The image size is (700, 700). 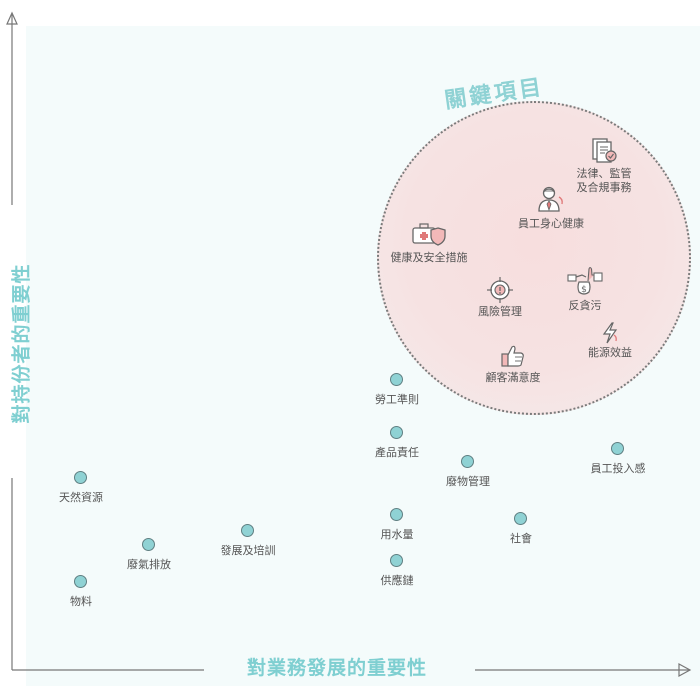 What do you see at coordinates (468, 482) in the screenshot?
I see `issue-label: 廢物管理` at bounding box center [468, 482].